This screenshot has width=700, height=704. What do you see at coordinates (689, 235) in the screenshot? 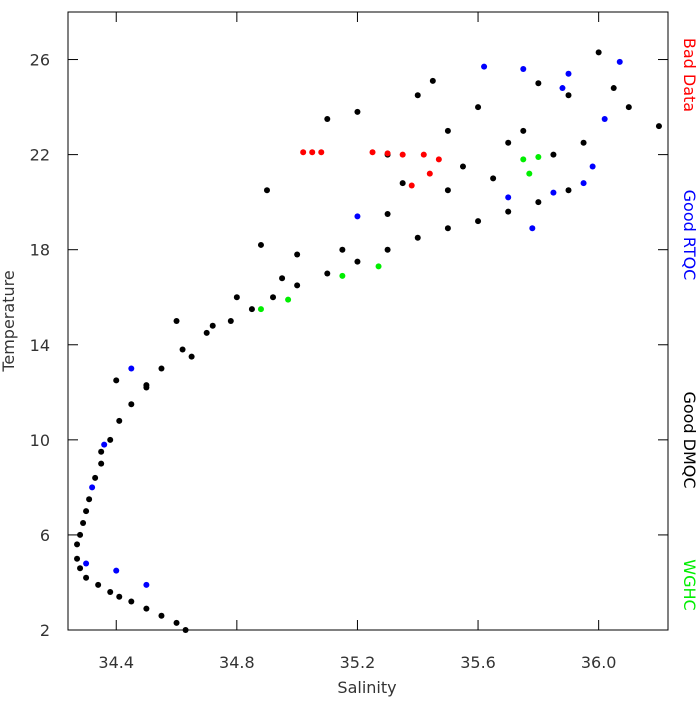
I see `legend-entry: Good RTQC` at bounding box center [689, 235].